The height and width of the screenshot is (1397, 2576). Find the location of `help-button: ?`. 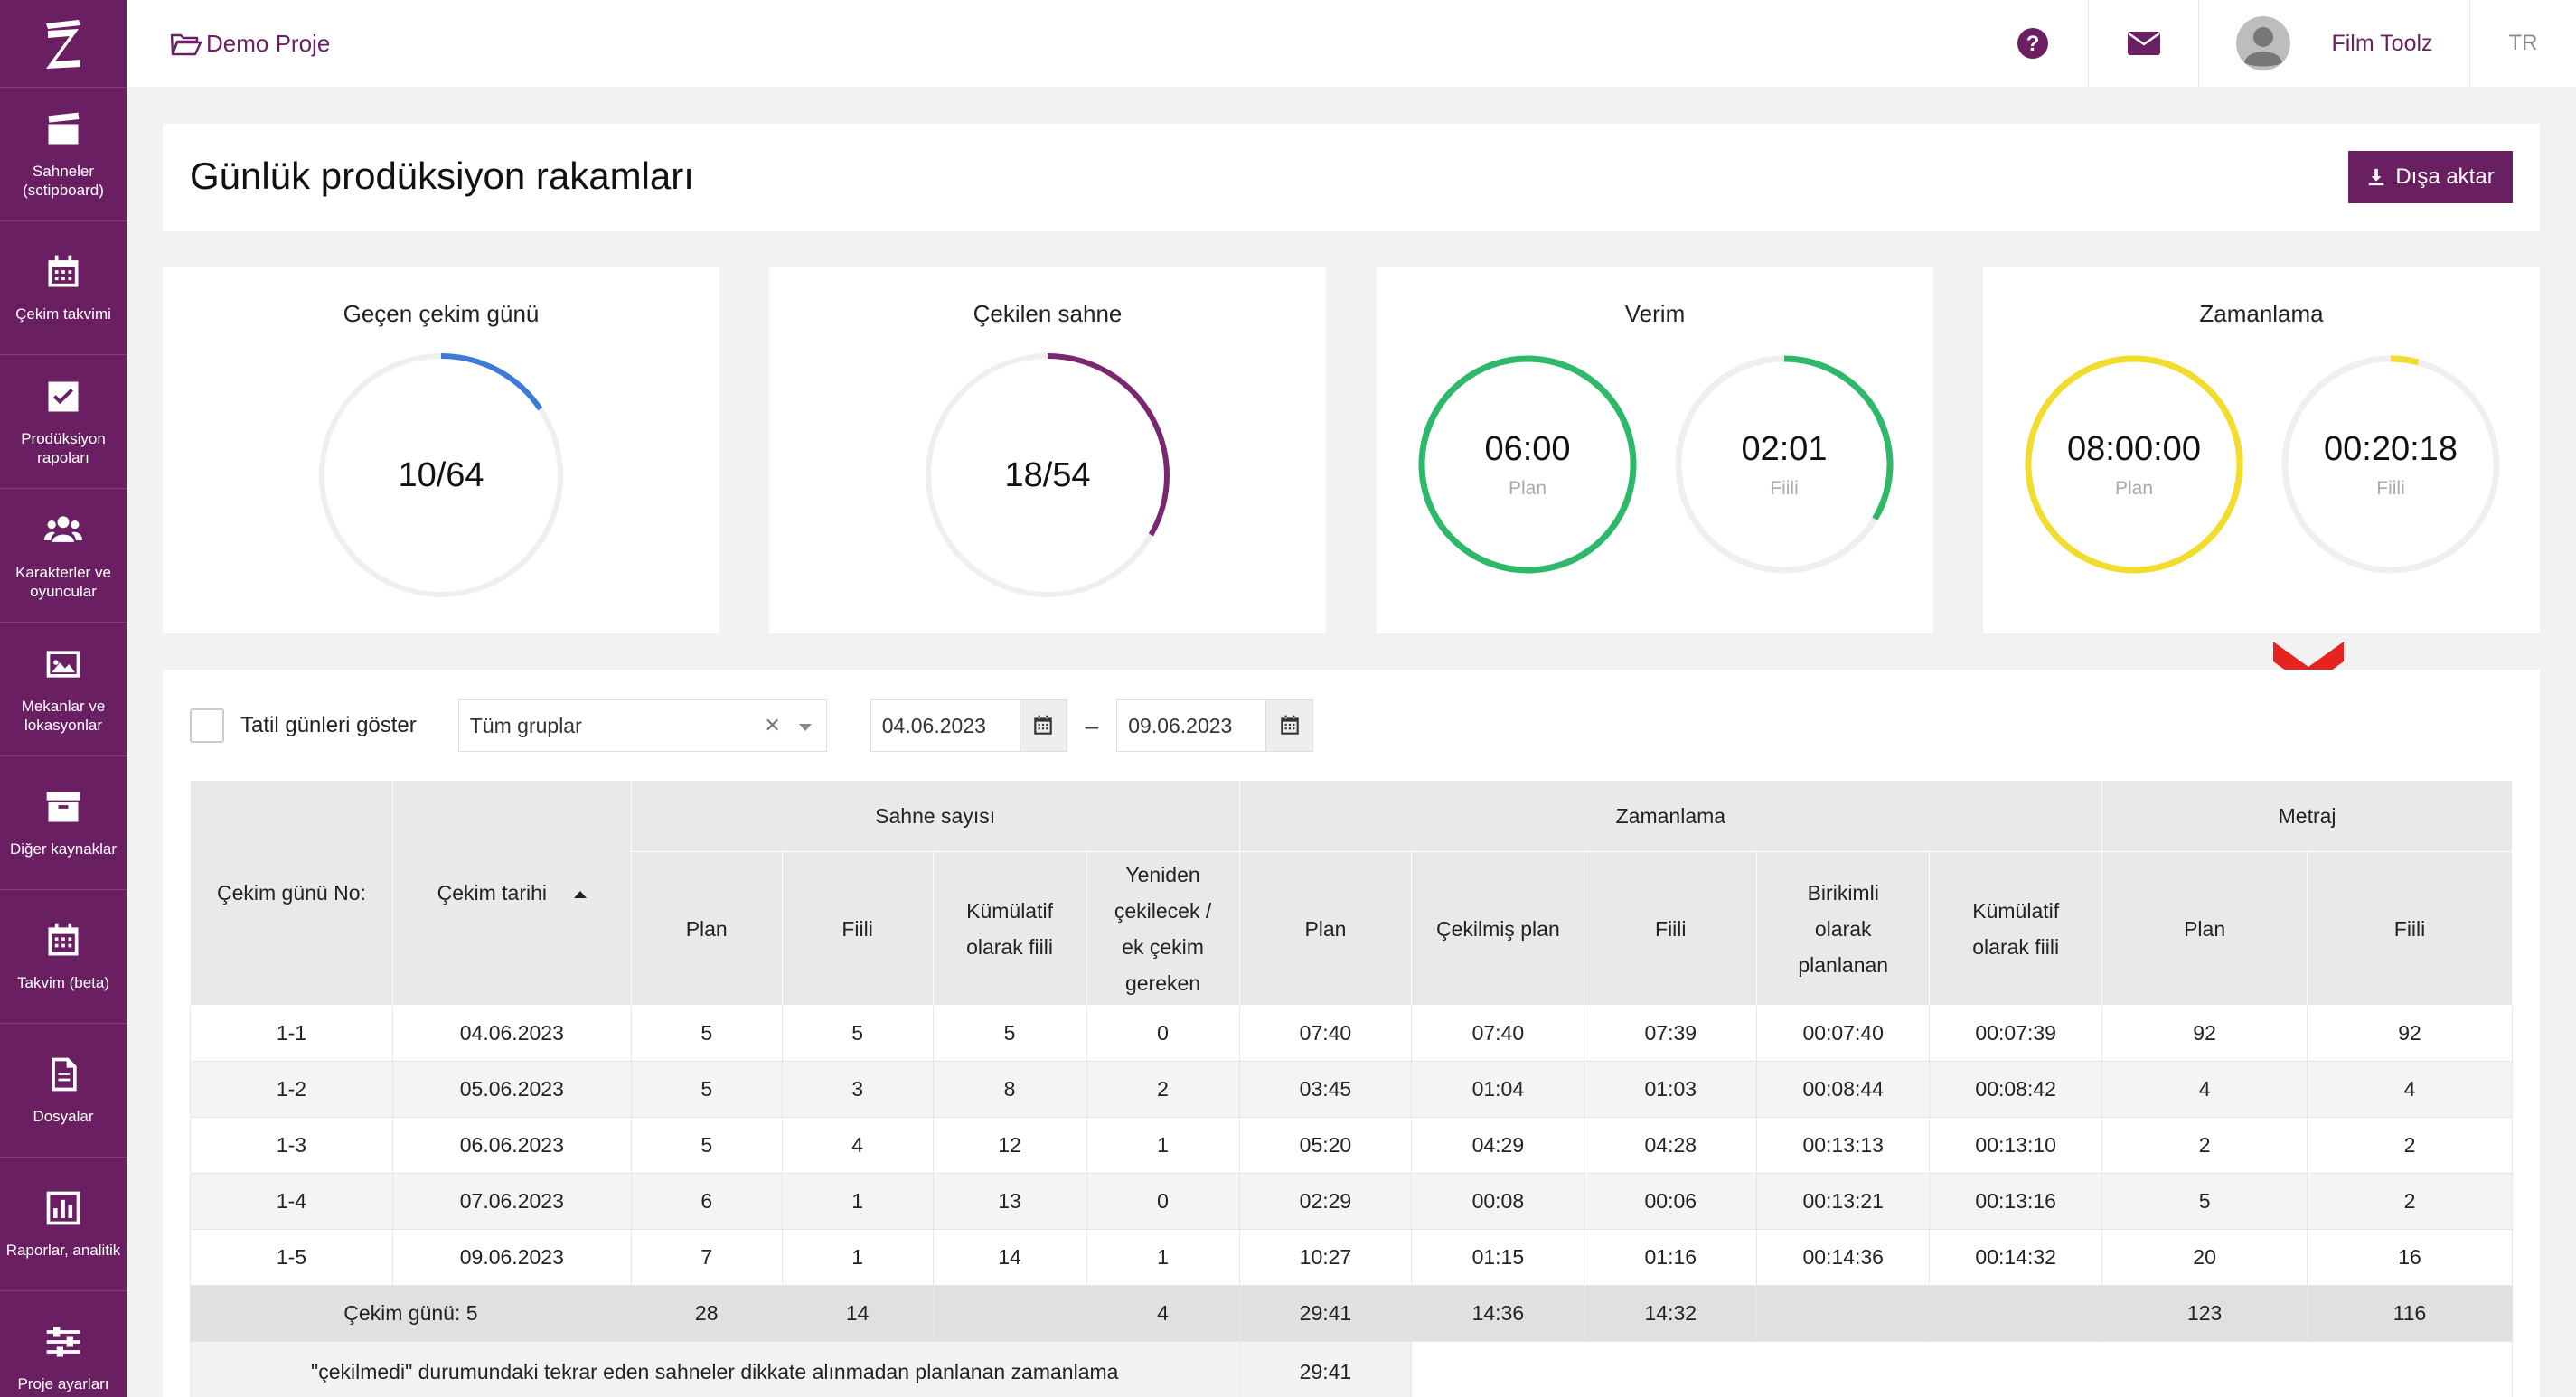

help-button: ? is located at coordinates (2033, 43).